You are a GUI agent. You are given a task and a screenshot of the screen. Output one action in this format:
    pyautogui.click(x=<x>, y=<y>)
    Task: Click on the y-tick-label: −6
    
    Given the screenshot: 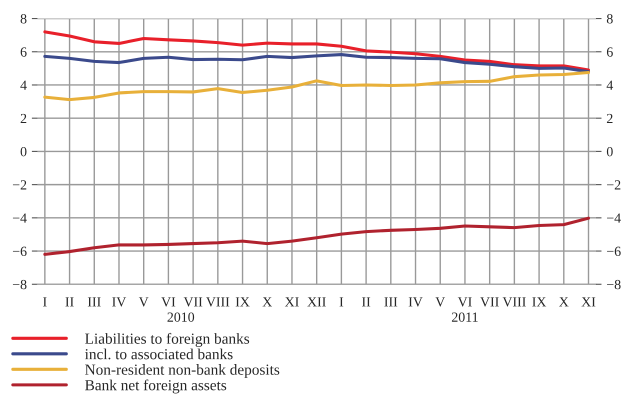 What is the action you would take?
    pyautogui.click(x=19, y=251)
    